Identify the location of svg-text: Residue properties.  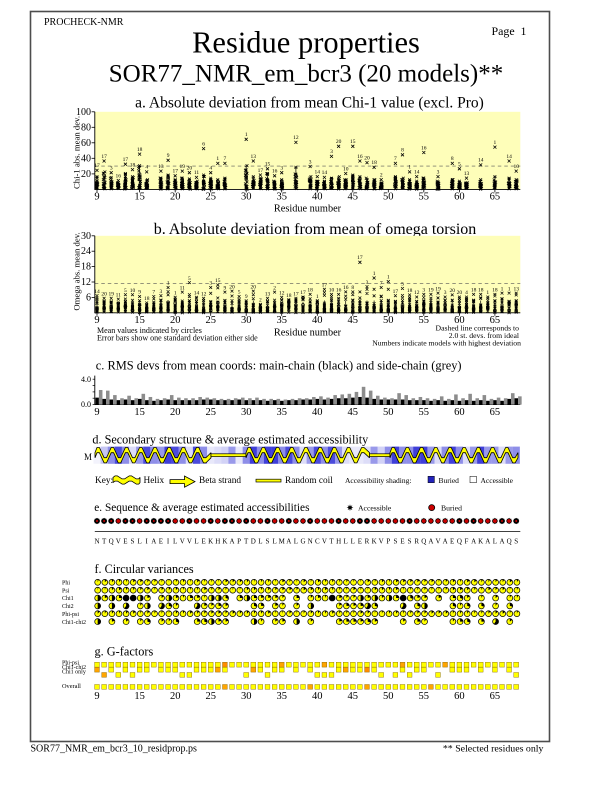
(306, 43).